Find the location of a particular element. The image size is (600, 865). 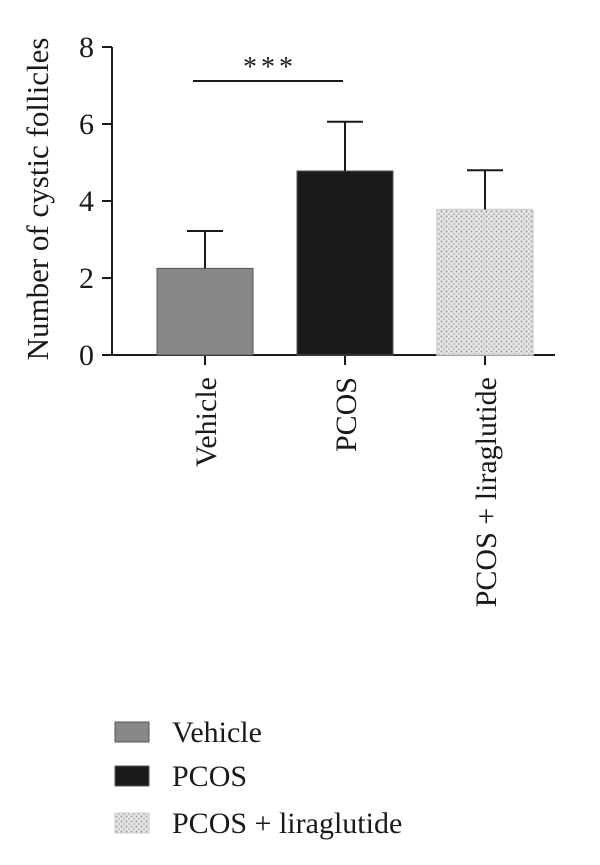

legend-label-1: Vehicle is located at coordinates (217, 732).